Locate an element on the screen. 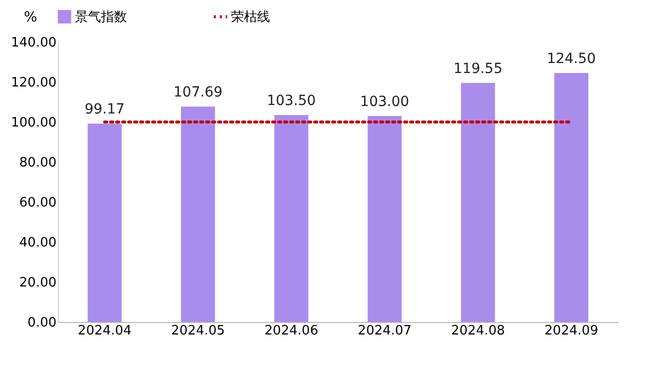  data-label: 103.50 is located at coordinates (291, 101).